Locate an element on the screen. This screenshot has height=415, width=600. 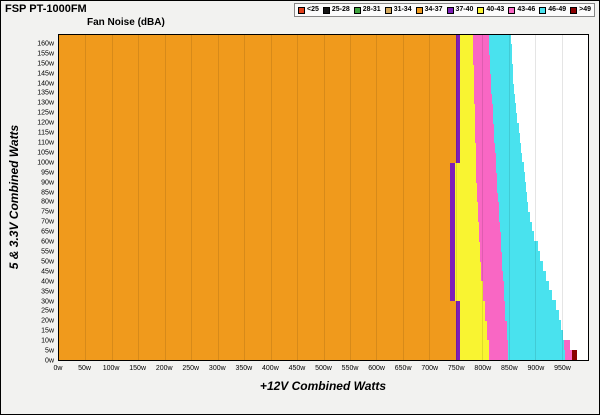
legend-item: <25 is located at coordinates (308, 10).